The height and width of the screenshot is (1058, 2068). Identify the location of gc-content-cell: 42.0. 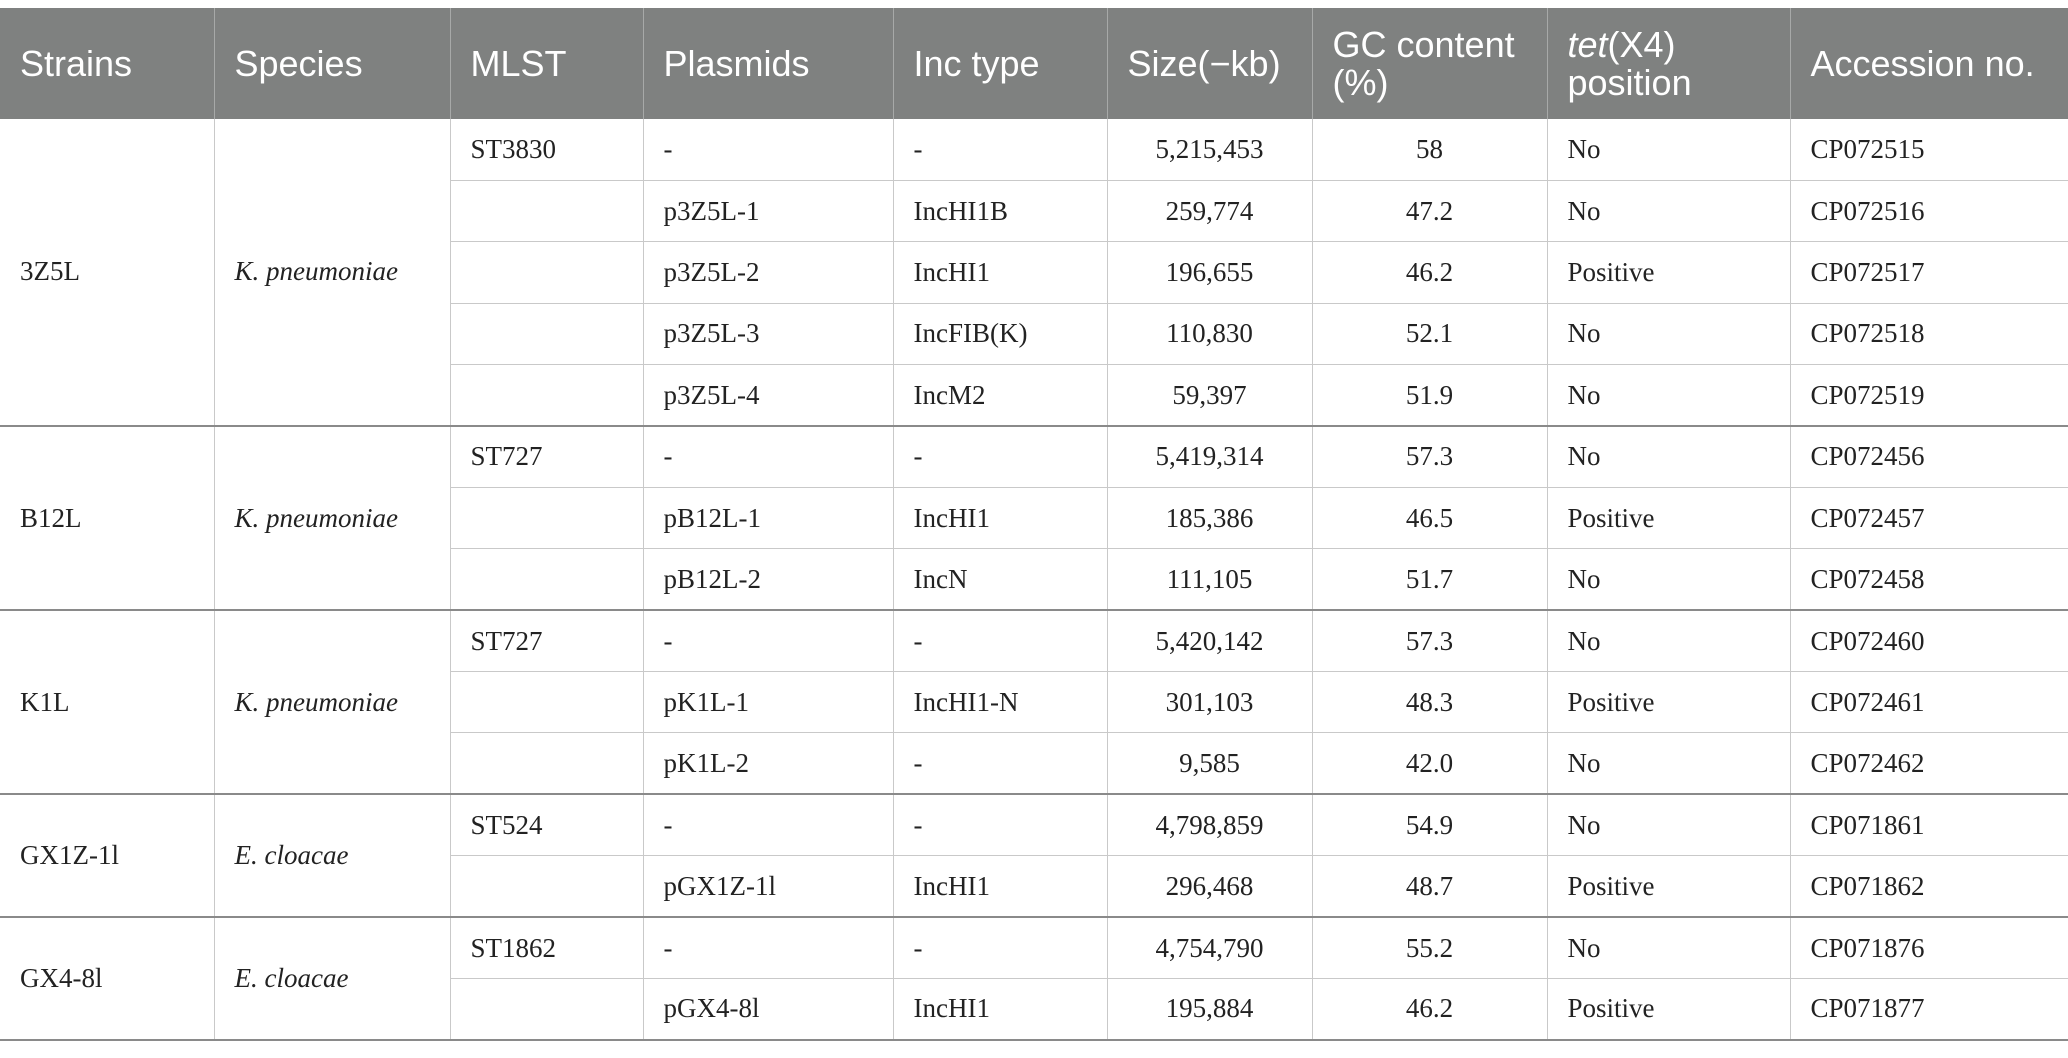
(1430, 764).